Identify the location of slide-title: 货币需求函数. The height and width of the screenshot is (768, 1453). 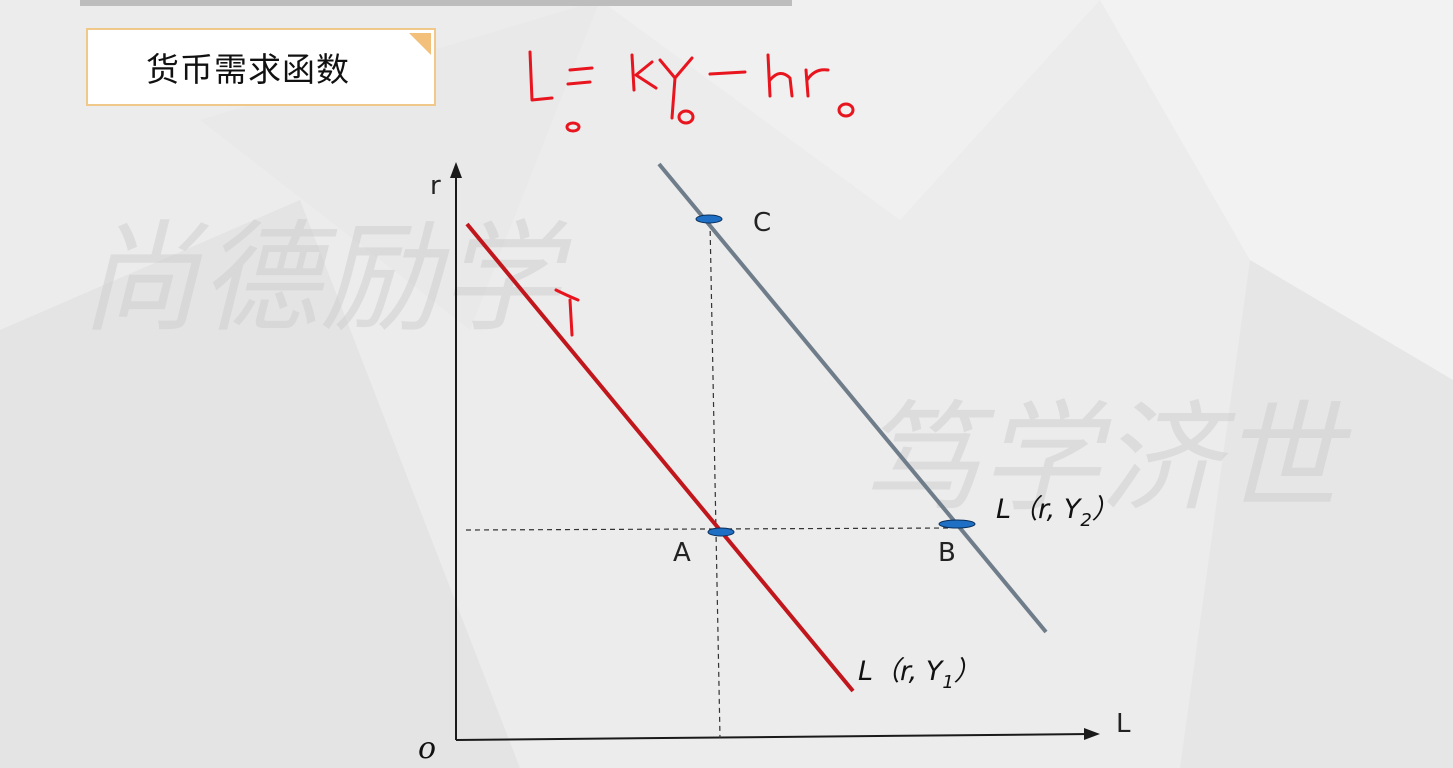
(248, 69).